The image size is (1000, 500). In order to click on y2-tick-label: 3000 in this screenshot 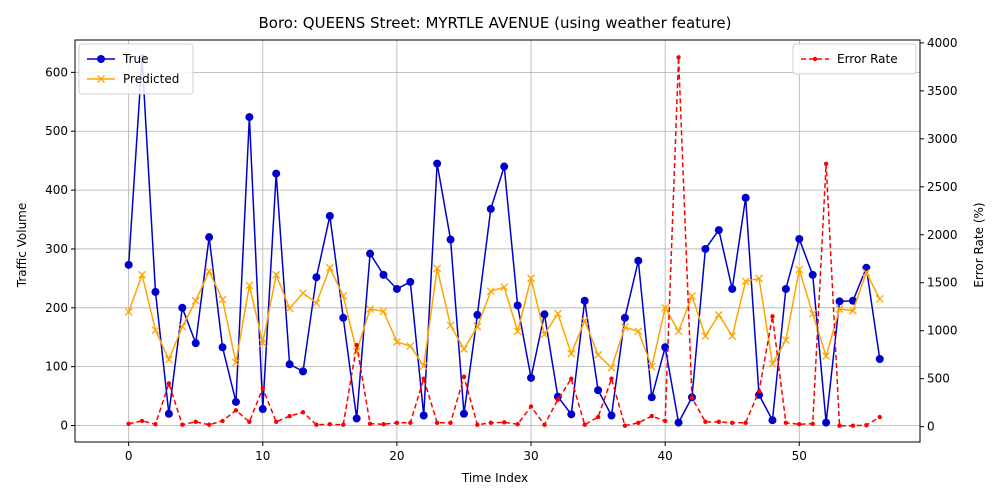, I will do `click(942, 139)`.